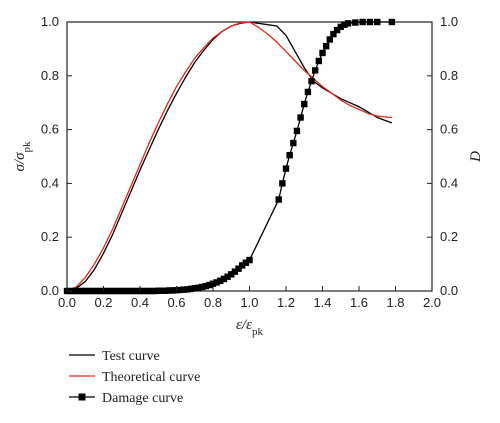 This screenshot has width=500, height=423. Describe the element at coordinates (359, 302) in the screenshot. I see `x-tick-label: 1.6` at that location.